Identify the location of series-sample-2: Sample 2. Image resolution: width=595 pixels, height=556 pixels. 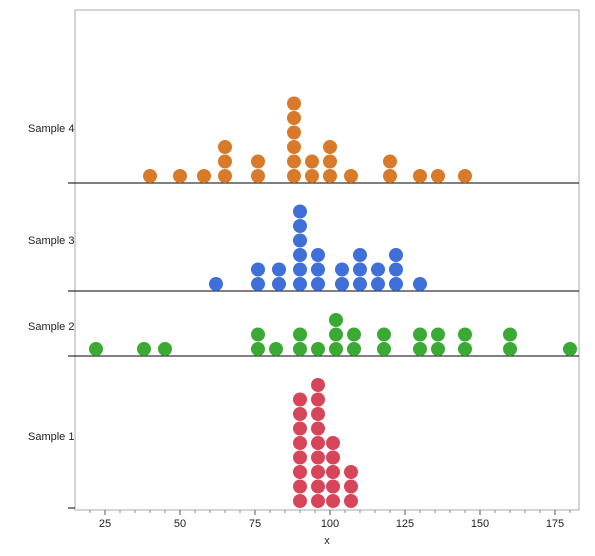
(303, 335).